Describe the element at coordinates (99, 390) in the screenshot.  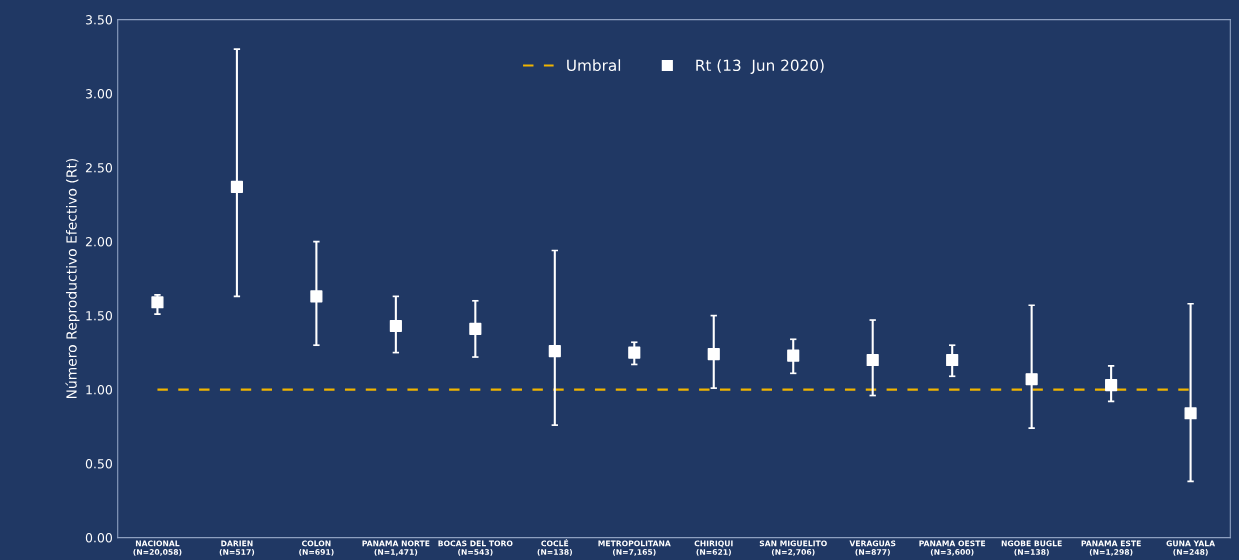
I see `y-tick-label: 1.00` at that location.